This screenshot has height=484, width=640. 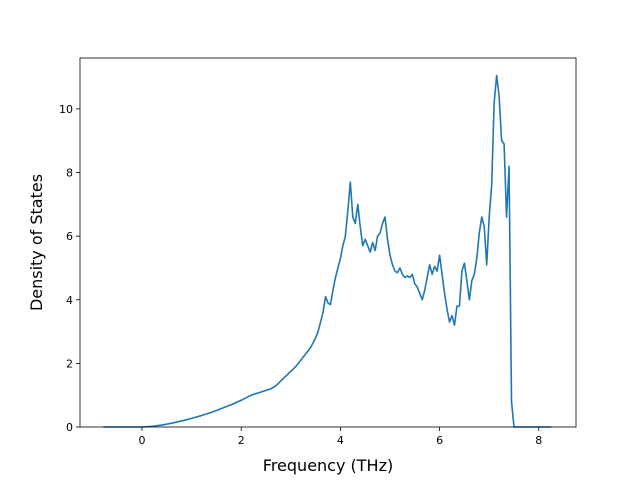 I want to click on x-tick-label: 6, so click(x=439, y=440).